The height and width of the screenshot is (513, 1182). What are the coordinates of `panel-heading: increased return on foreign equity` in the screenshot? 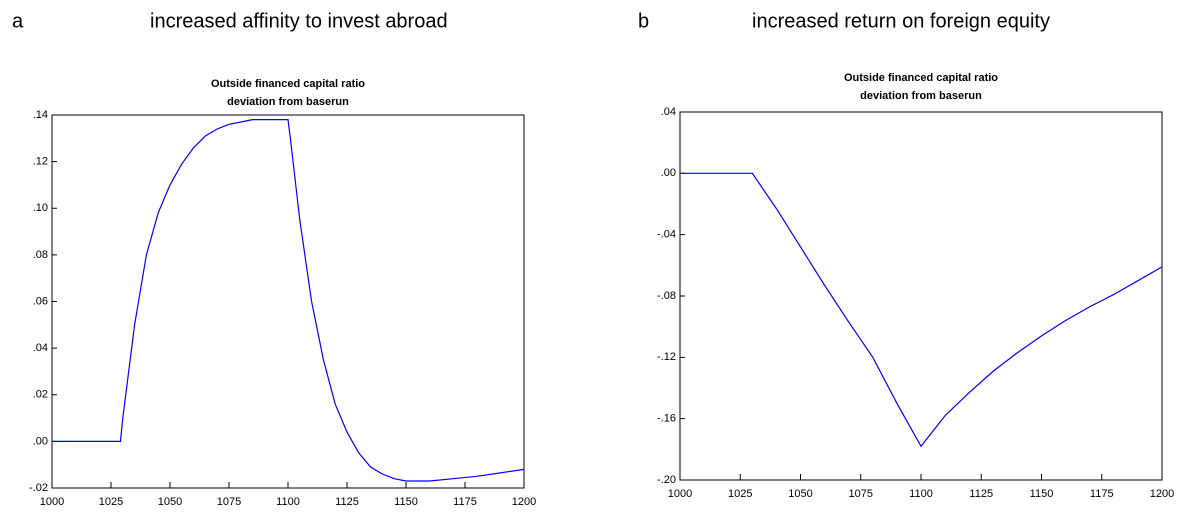 It's located at (901, 21).